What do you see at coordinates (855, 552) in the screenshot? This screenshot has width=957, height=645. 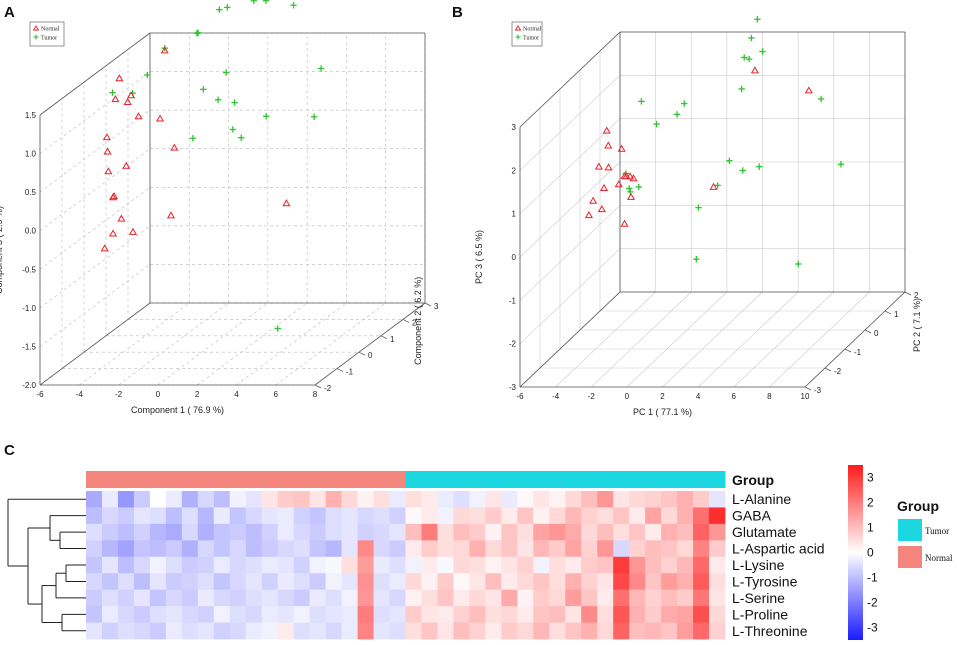 I see `colorbar` at bounding box center [855, 552].